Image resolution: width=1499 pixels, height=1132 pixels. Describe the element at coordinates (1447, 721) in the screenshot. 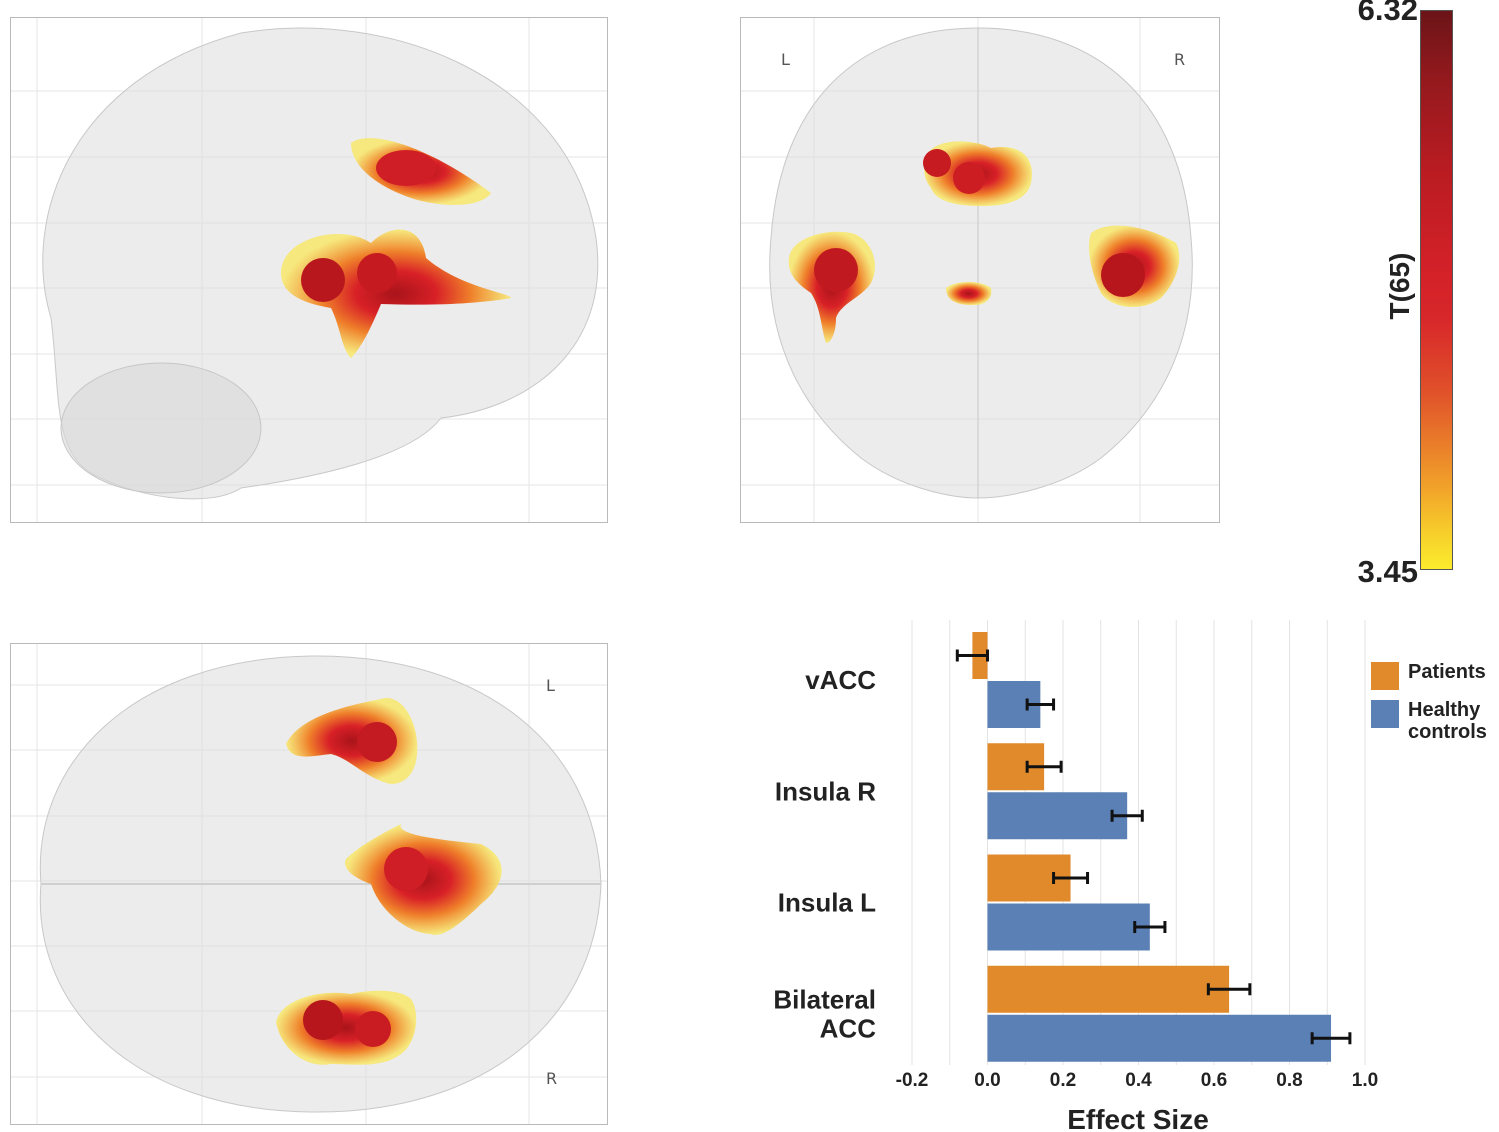

I see `legend-label: Healthy controls` at that location.